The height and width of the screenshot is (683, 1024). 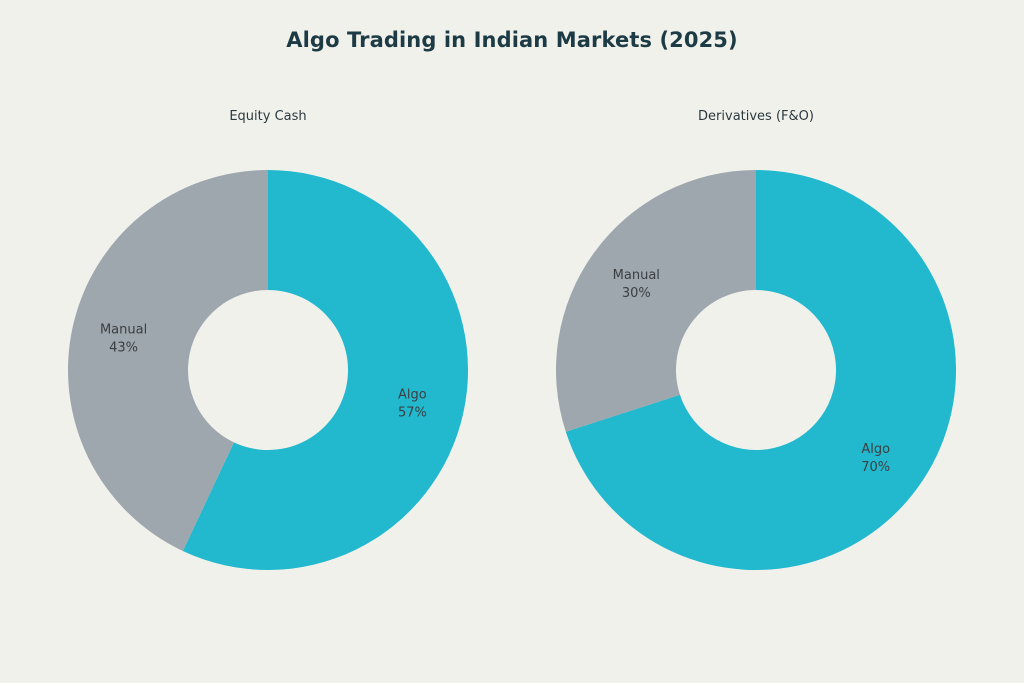 I want to click on slice-label-algo: Algo 57%, so click(x=412, y=403).